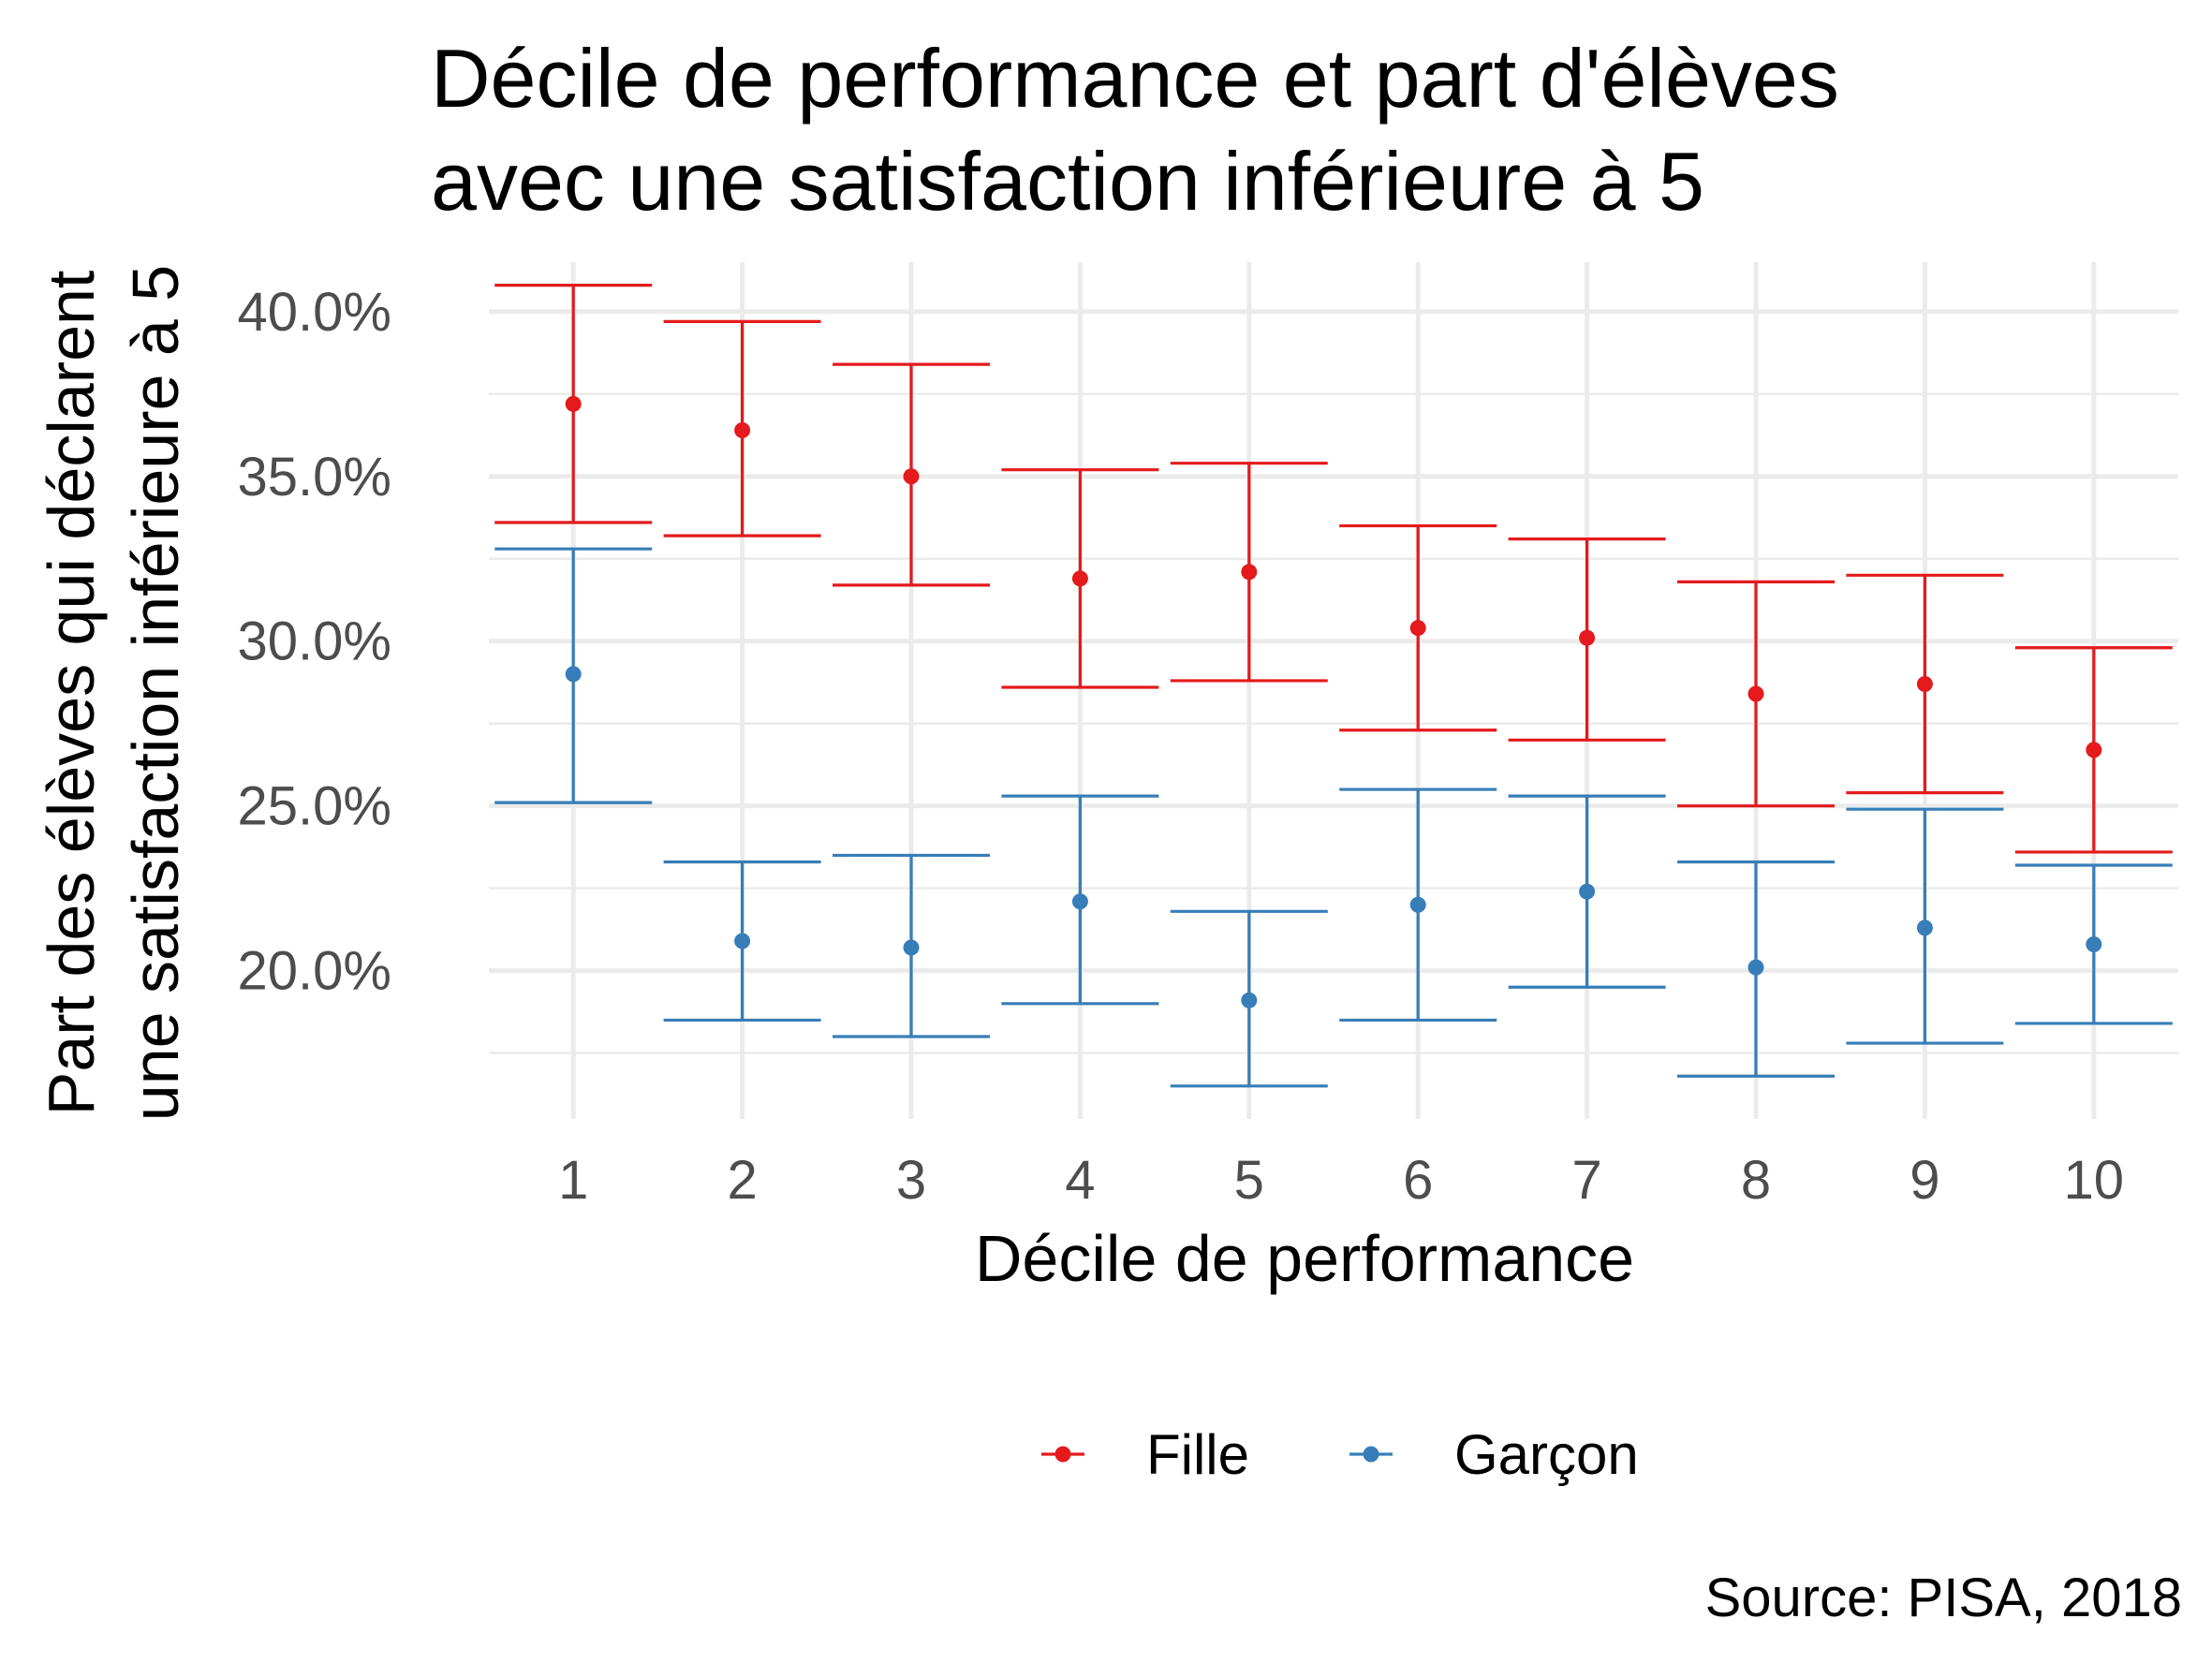 Image resolution: width=2212 pixels, height=1663 pixels. Describe the element at coordinates (573, 1180) in the screenshot. I see `x-tick-label: 1` at that location.